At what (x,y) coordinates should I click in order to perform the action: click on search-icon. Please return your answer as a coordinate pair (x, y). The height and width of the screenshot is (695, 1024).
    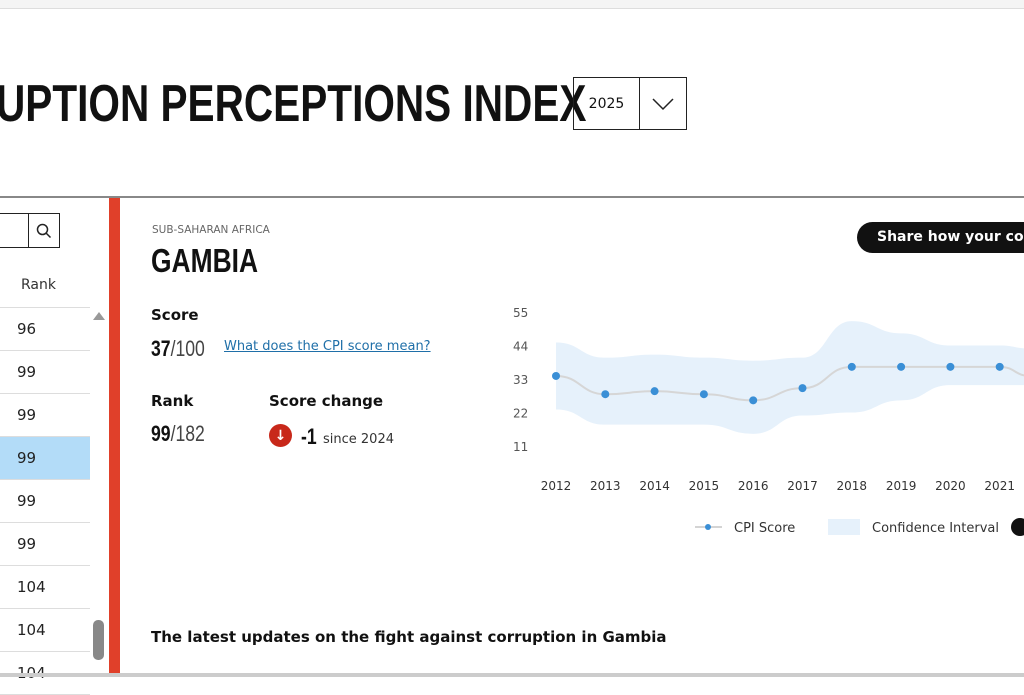
    Looking at the image, I should click on (44, 230).